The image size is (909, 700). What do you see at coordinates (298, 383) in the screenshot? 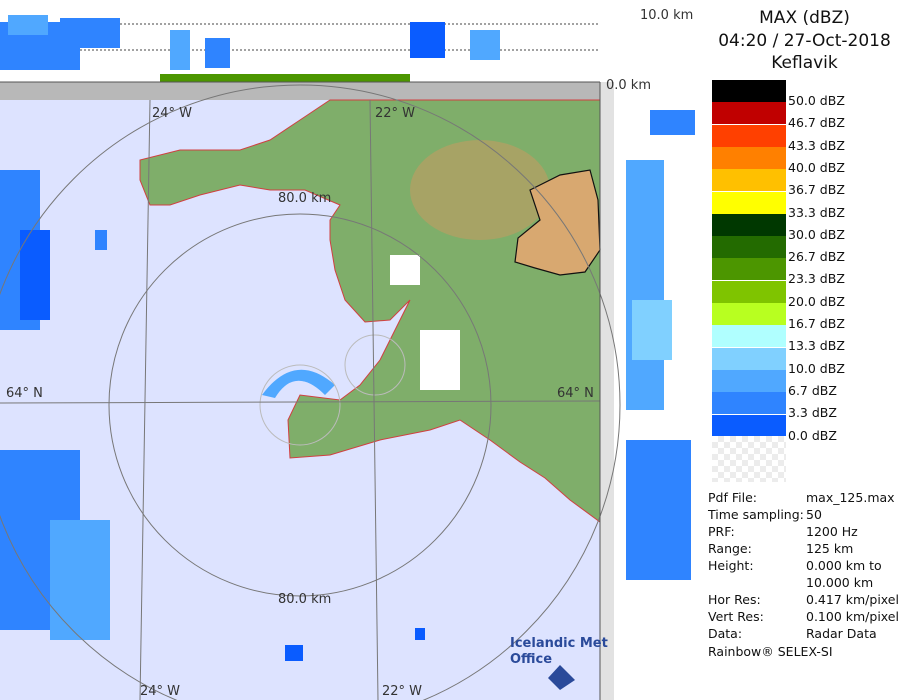
I see `near-radar-echo` at bounding box center [298, 383].